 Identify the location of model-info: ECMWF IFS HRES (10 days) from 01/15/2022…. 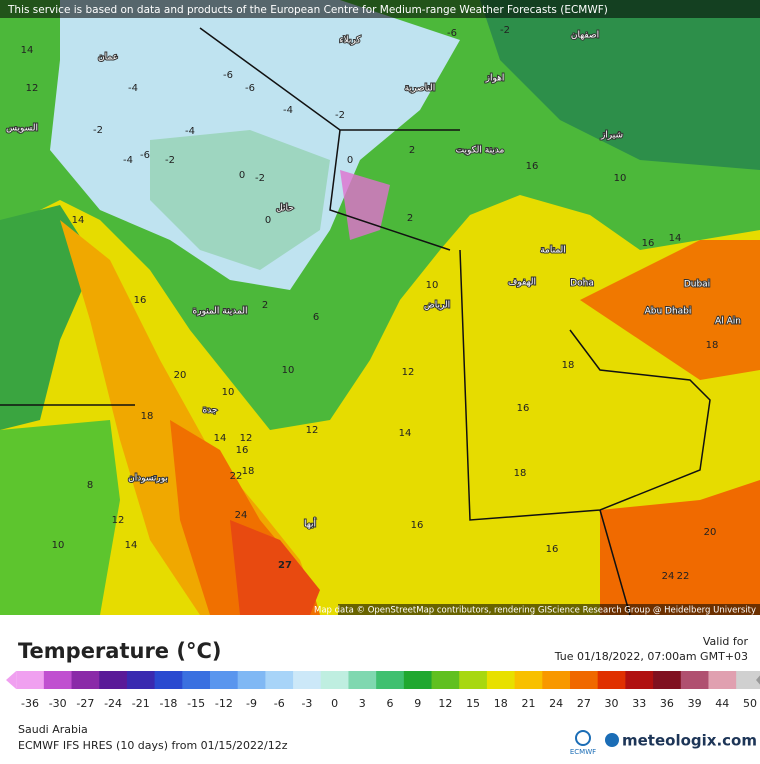
(153, 745).